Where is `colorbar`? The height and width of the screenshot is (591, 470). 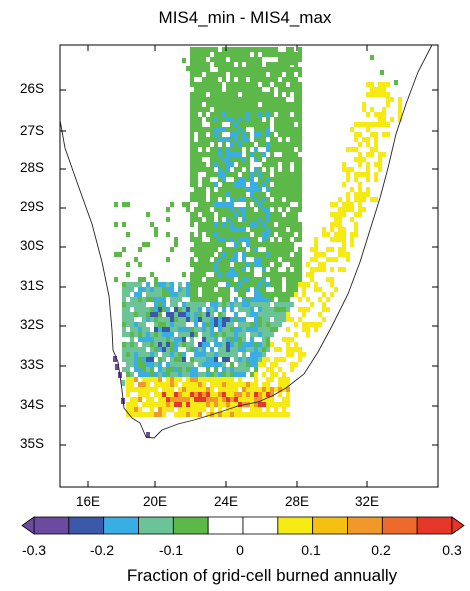
colorbar is located at coordinates (243, 525).